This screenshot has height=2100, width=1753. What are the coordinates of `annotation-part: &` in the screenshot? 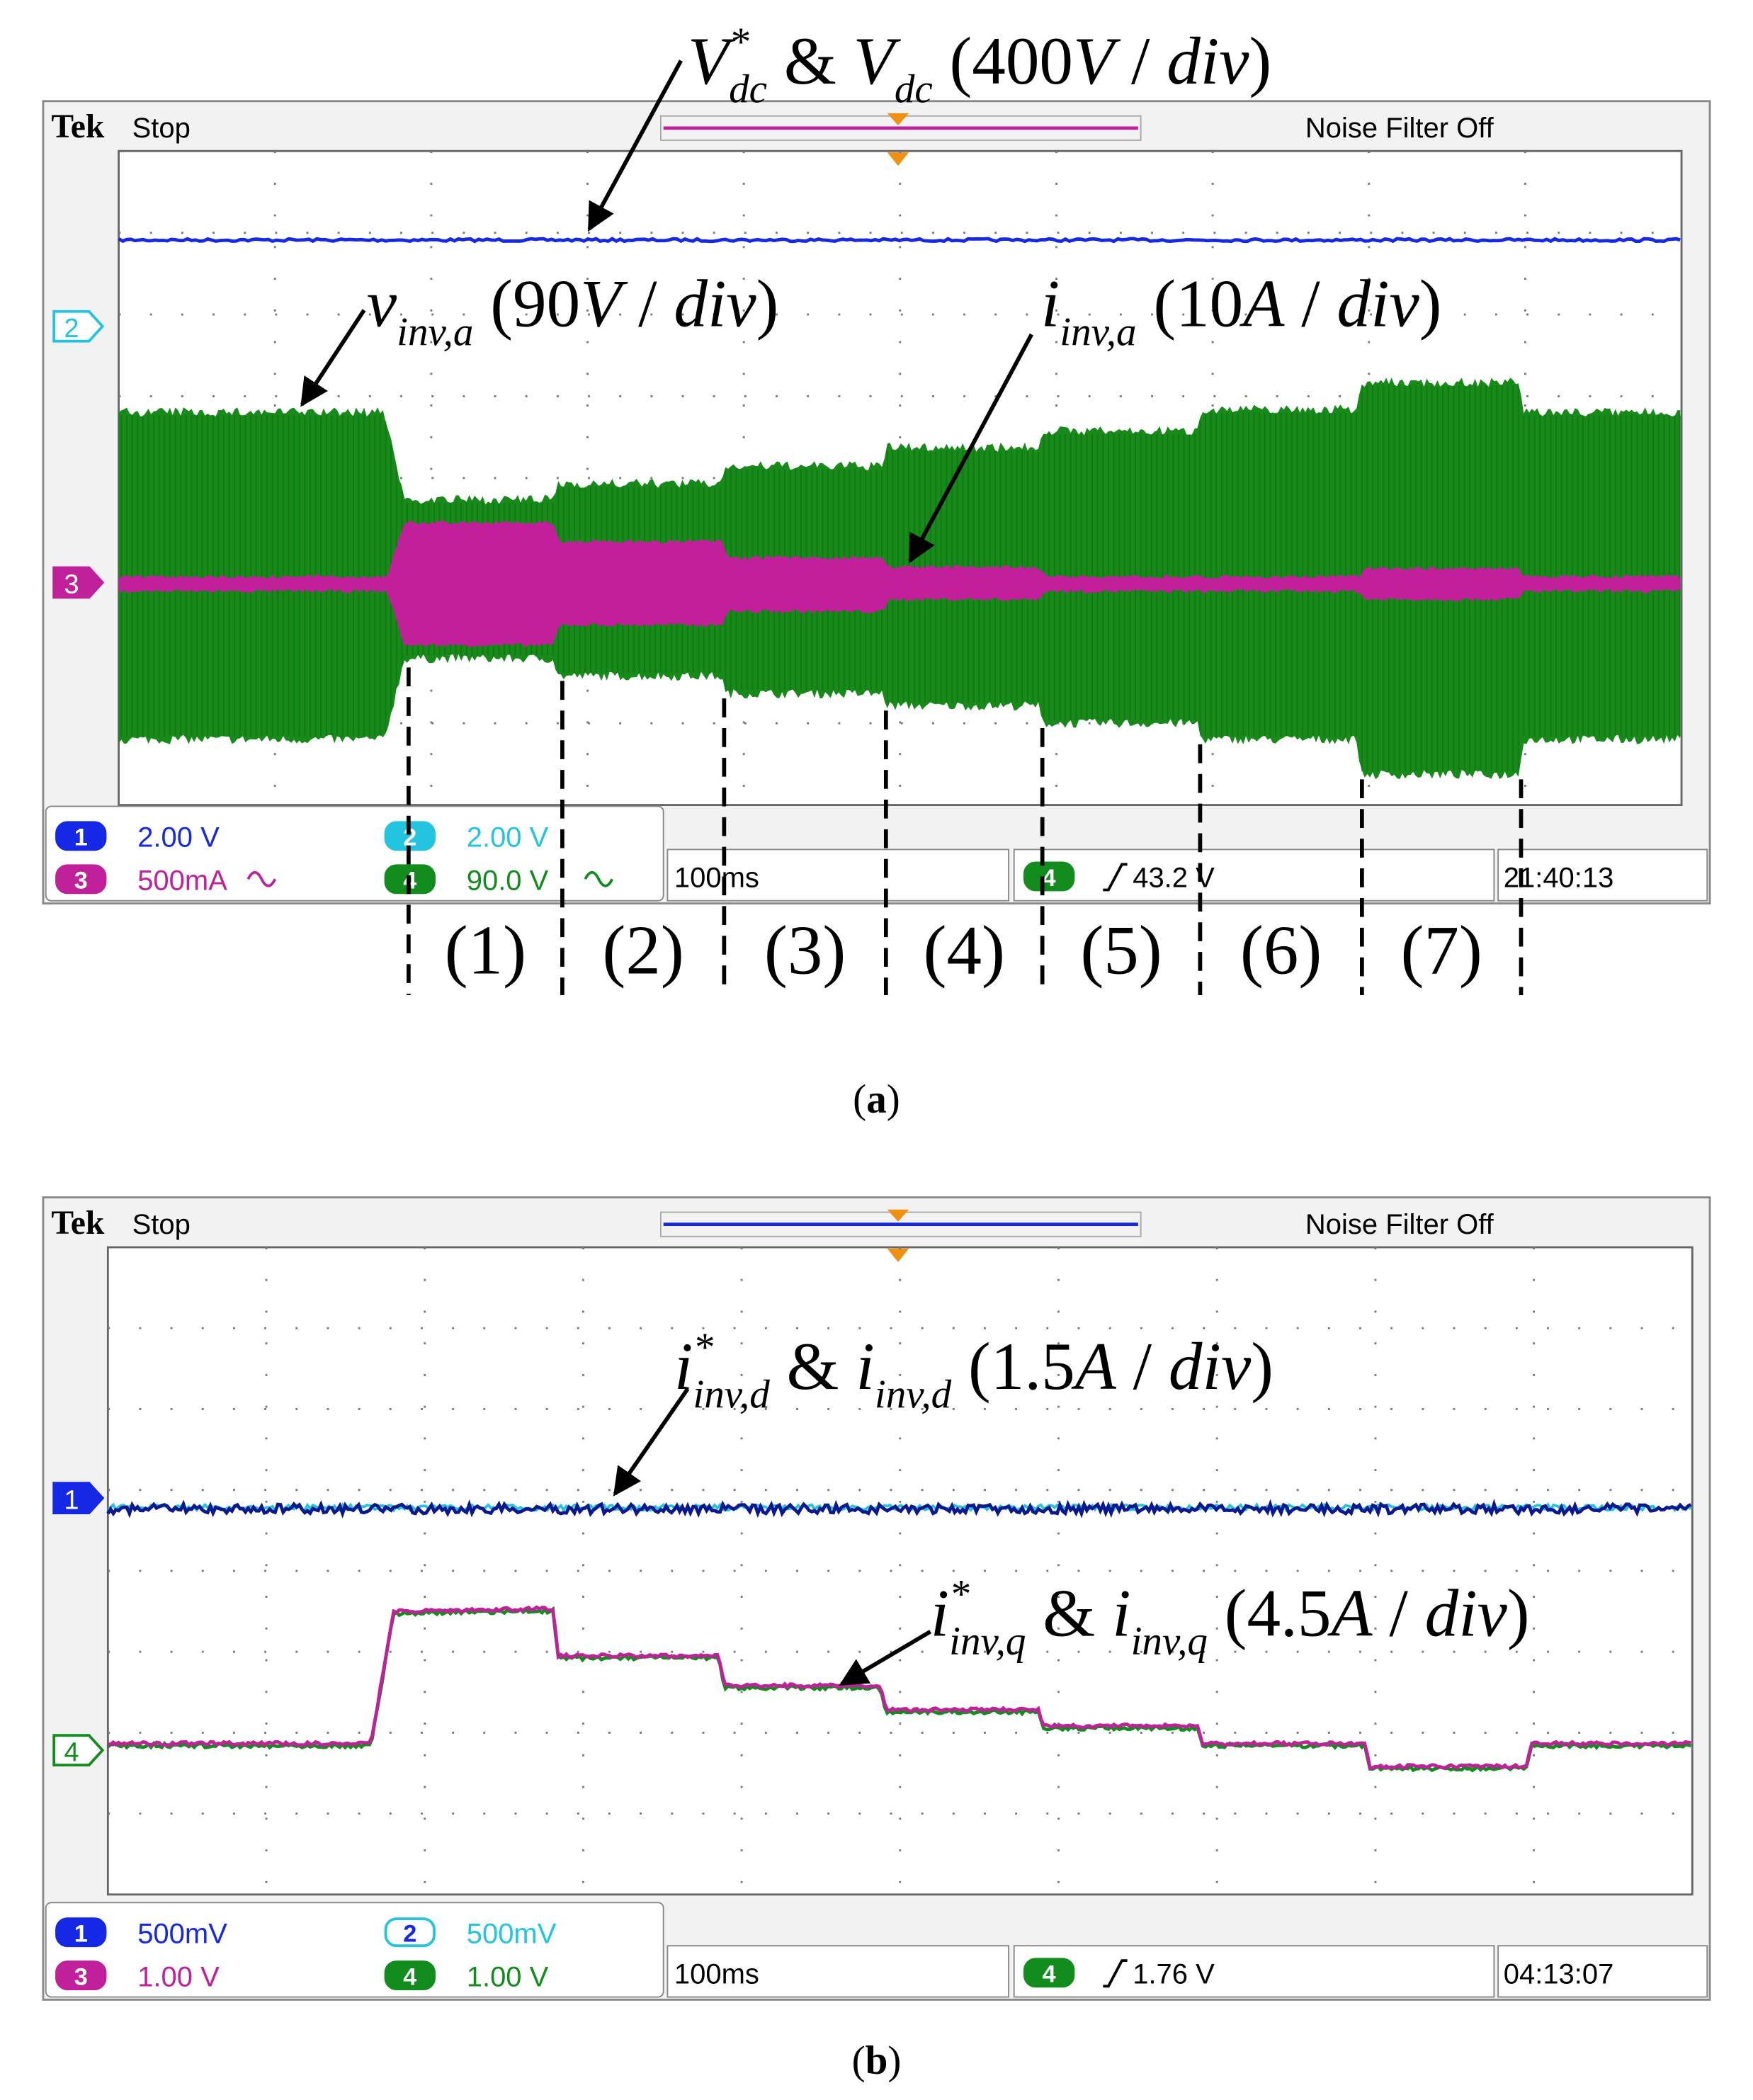 It's located at (1069, 1613).